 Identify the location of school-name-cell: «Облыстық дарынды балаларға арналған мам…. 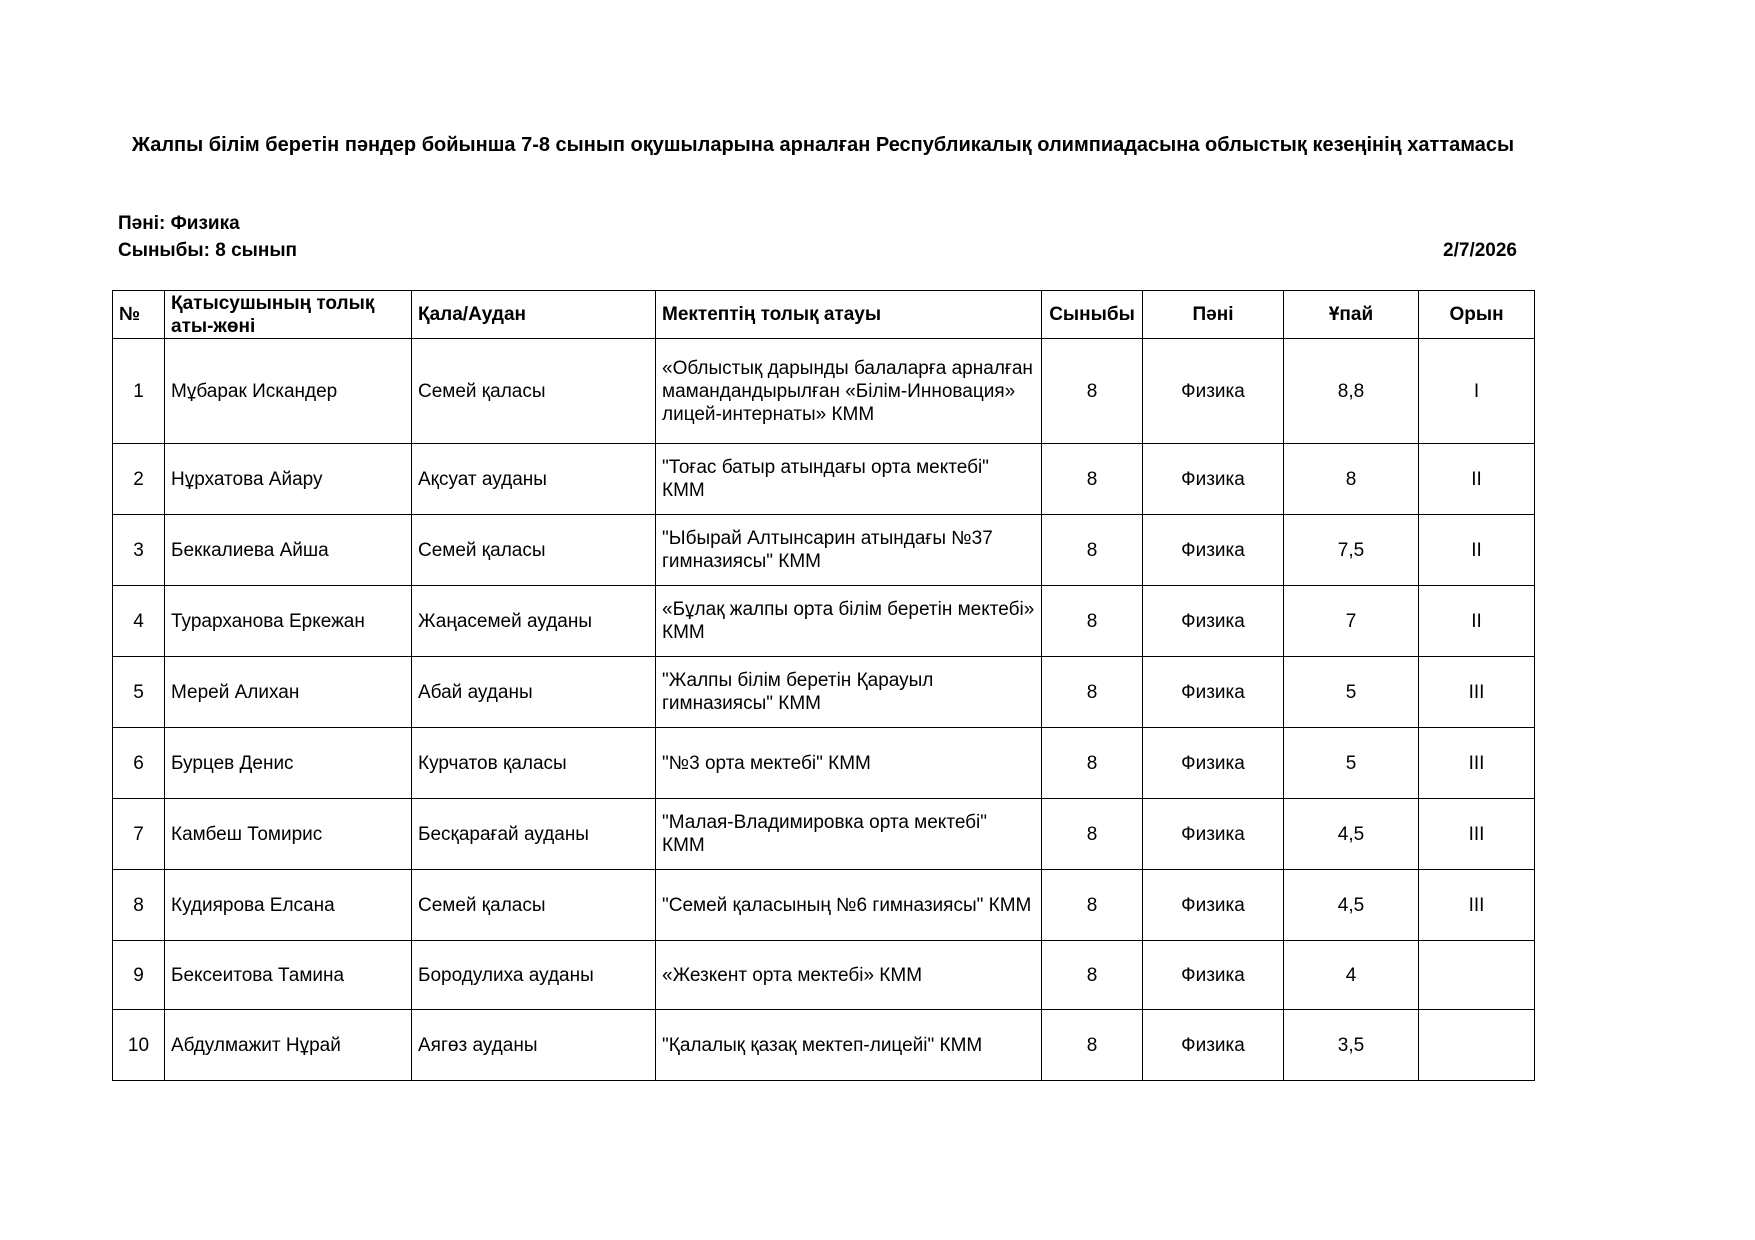
(848, 391).